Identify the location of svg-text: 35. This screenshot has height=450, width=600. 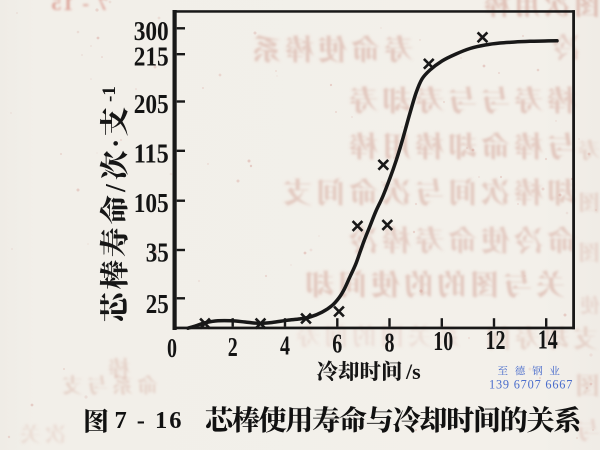
(157, 253).